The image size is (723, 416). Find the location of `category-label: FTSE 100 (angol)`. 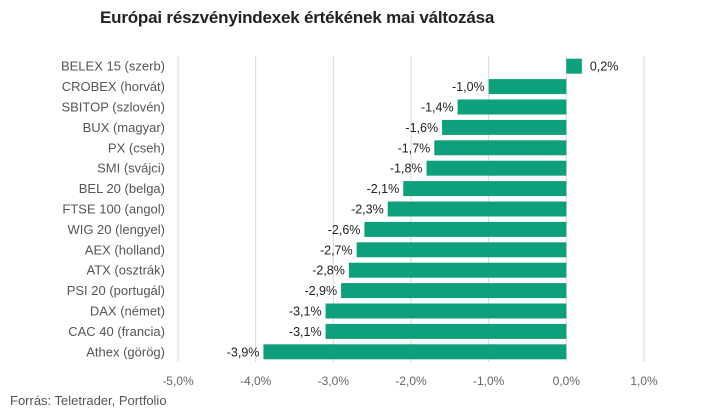

category-label: FTSE 100 (angol) is located at coordinates (113, 209).